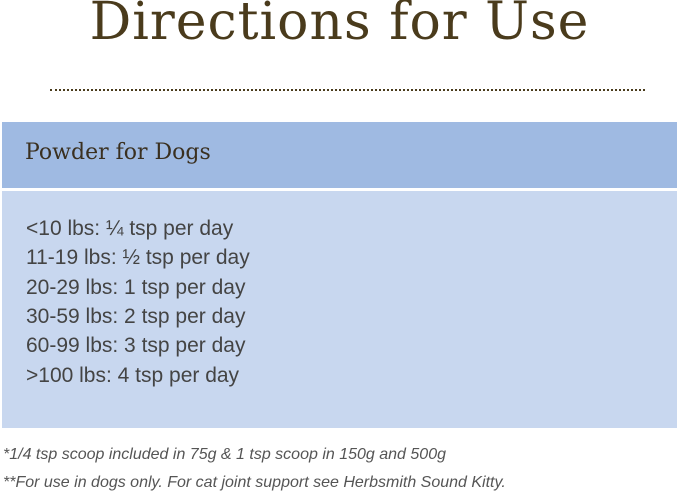 Image resolution: width=679 pixels, height=498 pixels. I want to click on dosage-row: >100 lbs: 4 tsp per day, so click(133, 375).